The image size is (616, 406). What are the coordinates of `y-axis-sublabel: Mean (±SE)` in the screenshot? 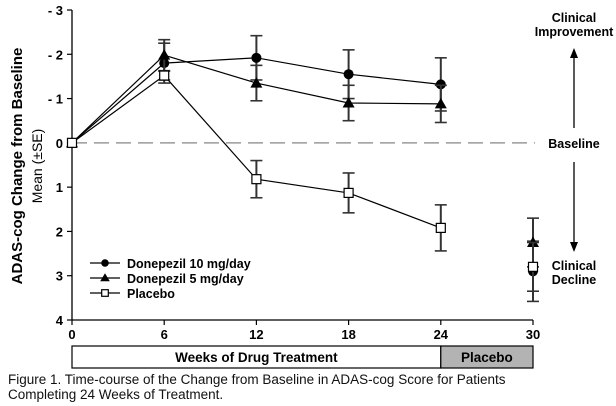 It's located at (37, 166).